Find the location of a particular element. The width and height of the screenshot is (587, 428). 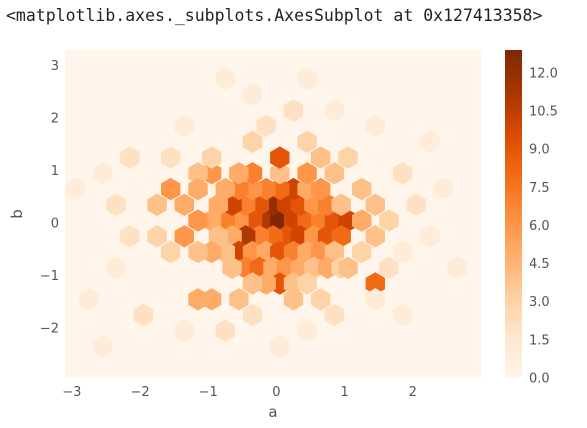

x-axis-ticks: −3 −2 −1 0 1 2 is located at coordinates (239, 392).